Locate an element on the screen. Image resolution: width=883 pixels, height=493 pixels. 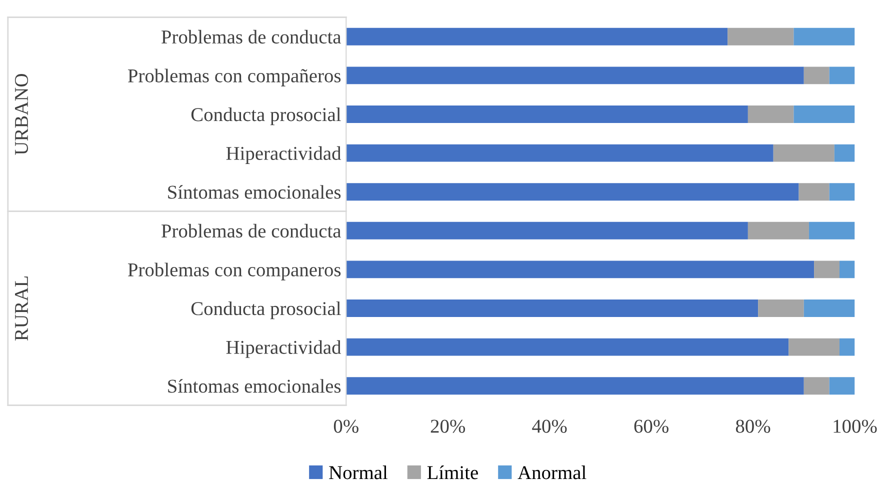
x-tick-label: 20% is located at coordinates (448, 426).